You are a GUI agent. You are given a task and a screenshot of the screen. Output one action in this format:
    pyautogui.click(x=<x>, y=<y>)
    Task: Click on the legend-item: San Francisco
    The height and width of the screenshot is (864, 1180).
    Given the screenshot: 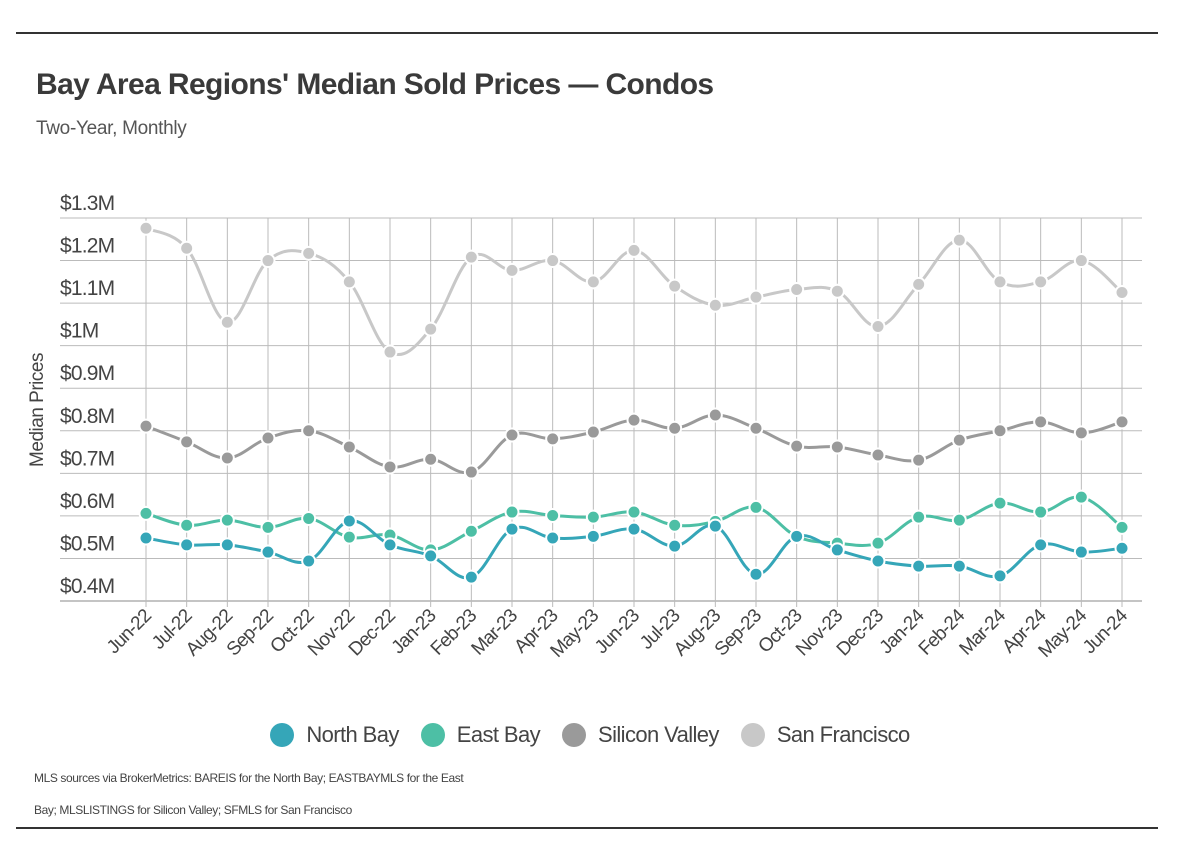 What is the action you would take?
    pyautogui.click(x=825, y=735)
    